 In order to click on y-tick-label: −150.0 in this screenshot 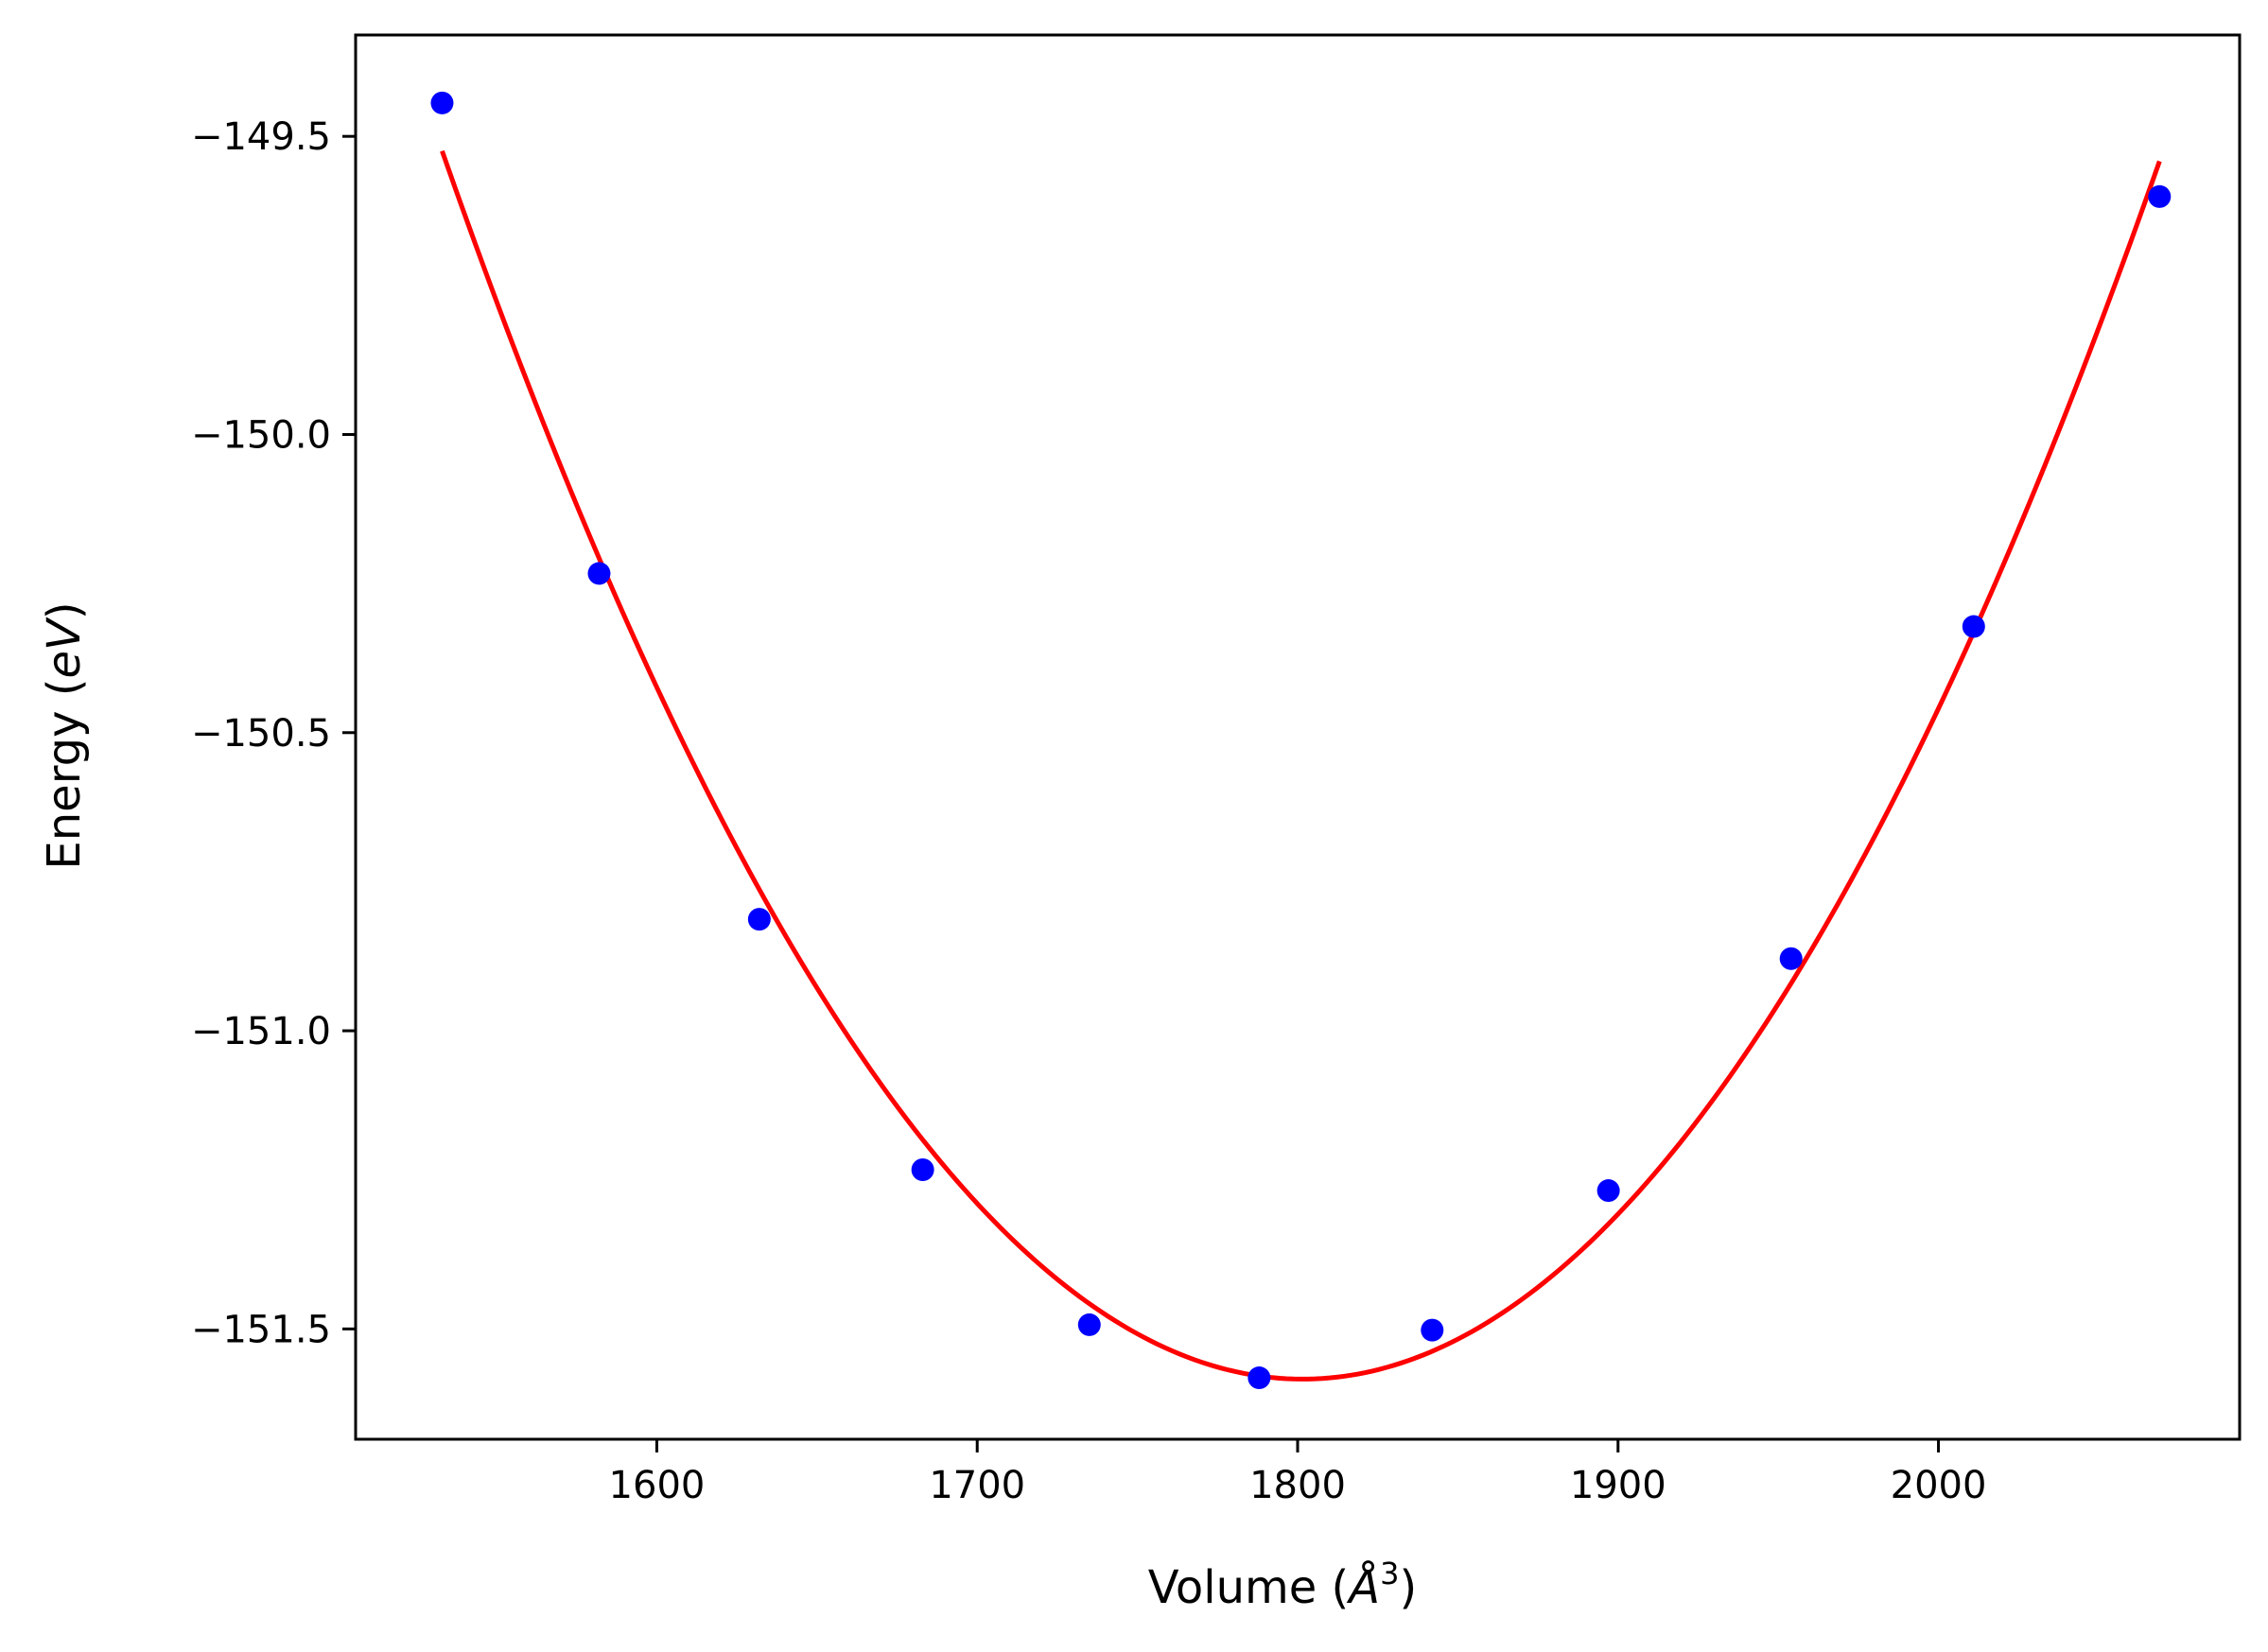, I will do `click(261, 435)`.